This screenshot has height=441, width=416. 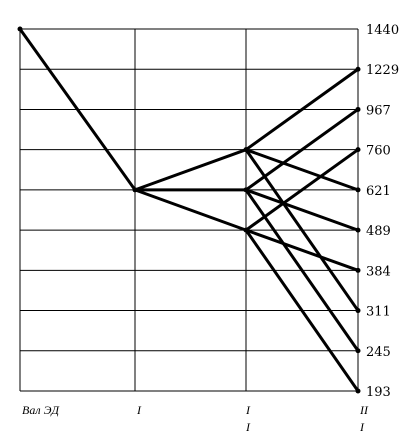 I want to click on speed-label-245: 245, so click(x=378, y=352).